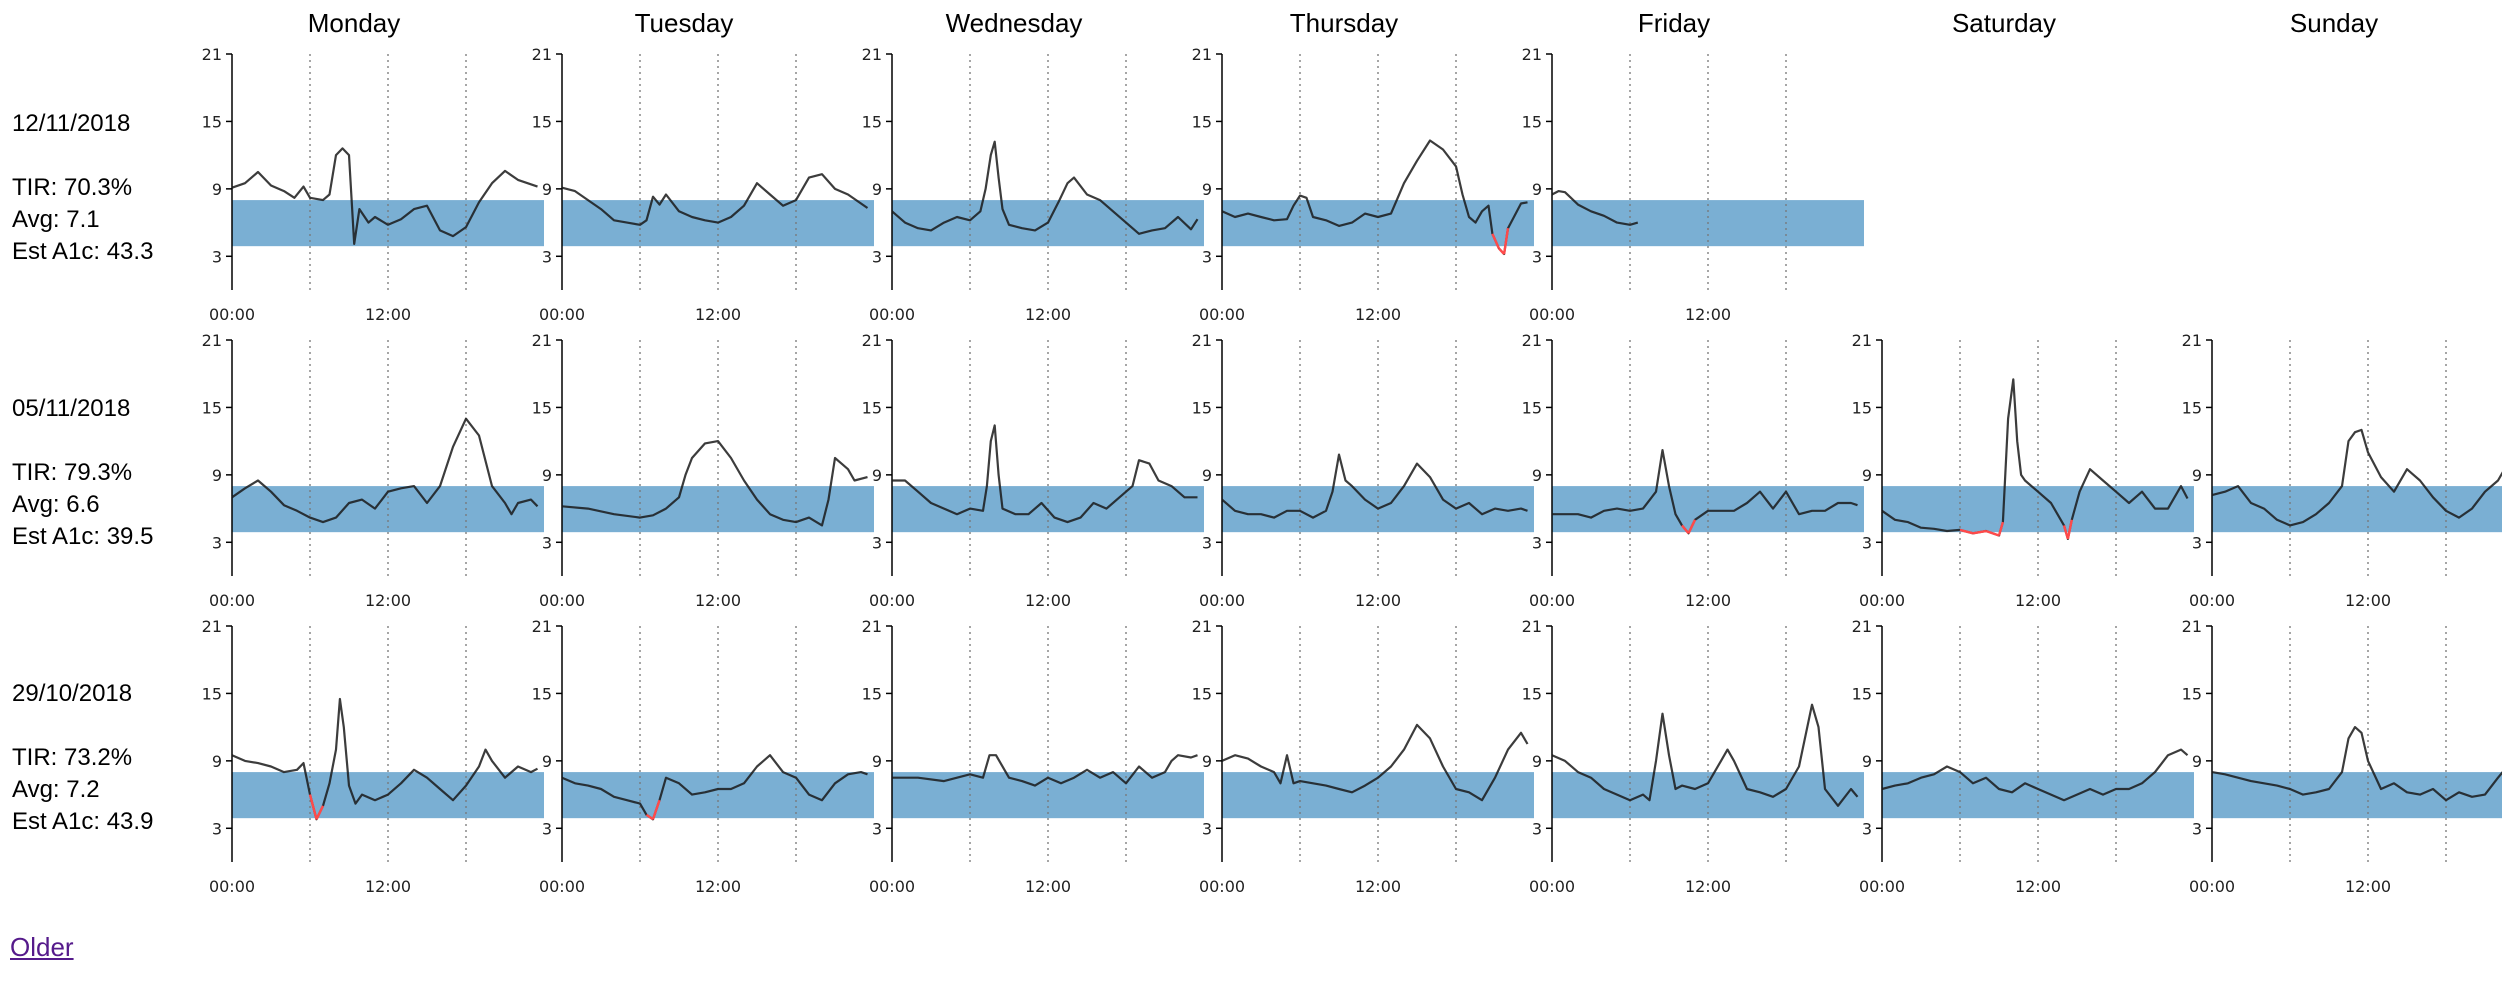  What do you see at coordinates (72, 187) in the screenshot?
I see `week-tir: TIR: 70.3%` at bounding box center [72, 187].